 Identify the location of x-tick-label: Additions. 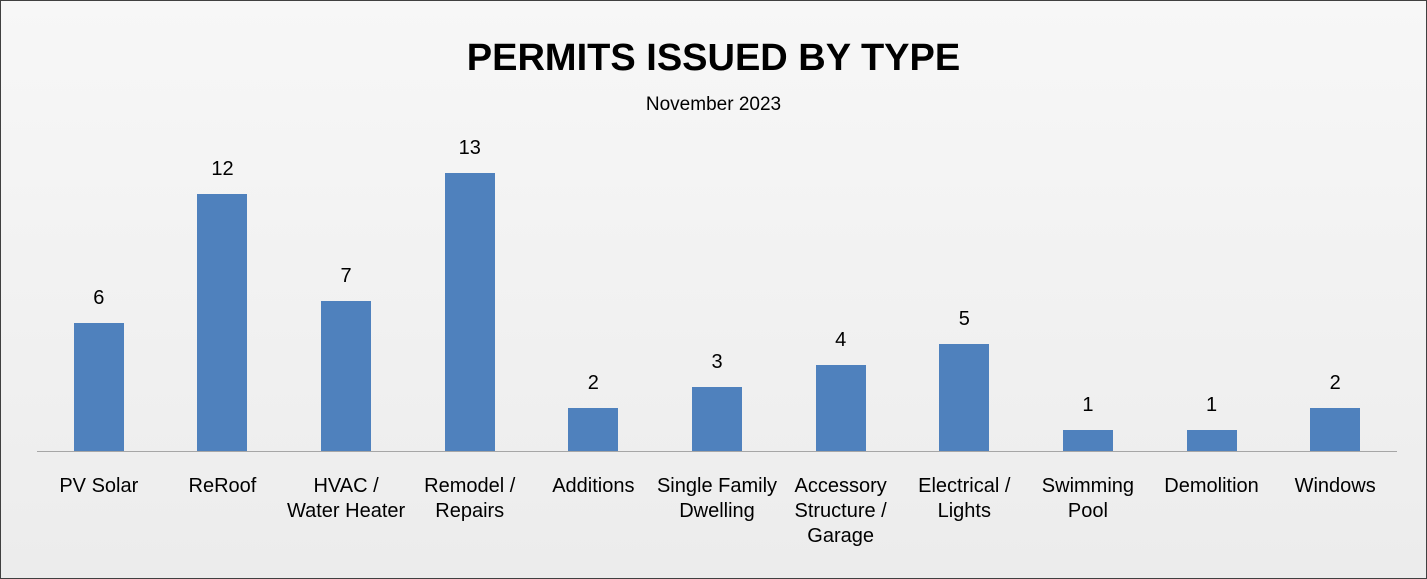
(593, 486).